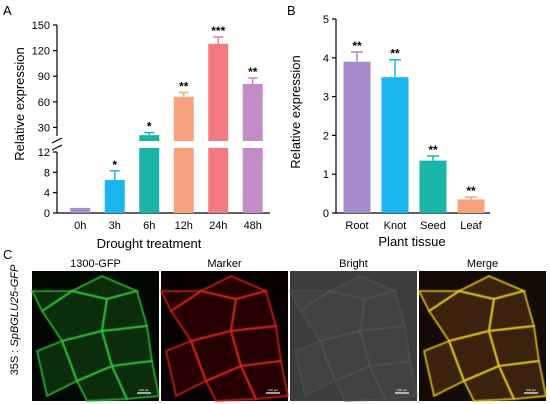 The image size is (550, 404). Describe the element at coordinates (295, 111) in the screenshot. I see `chart-b-y-axis-title: Relative expression` at that location.